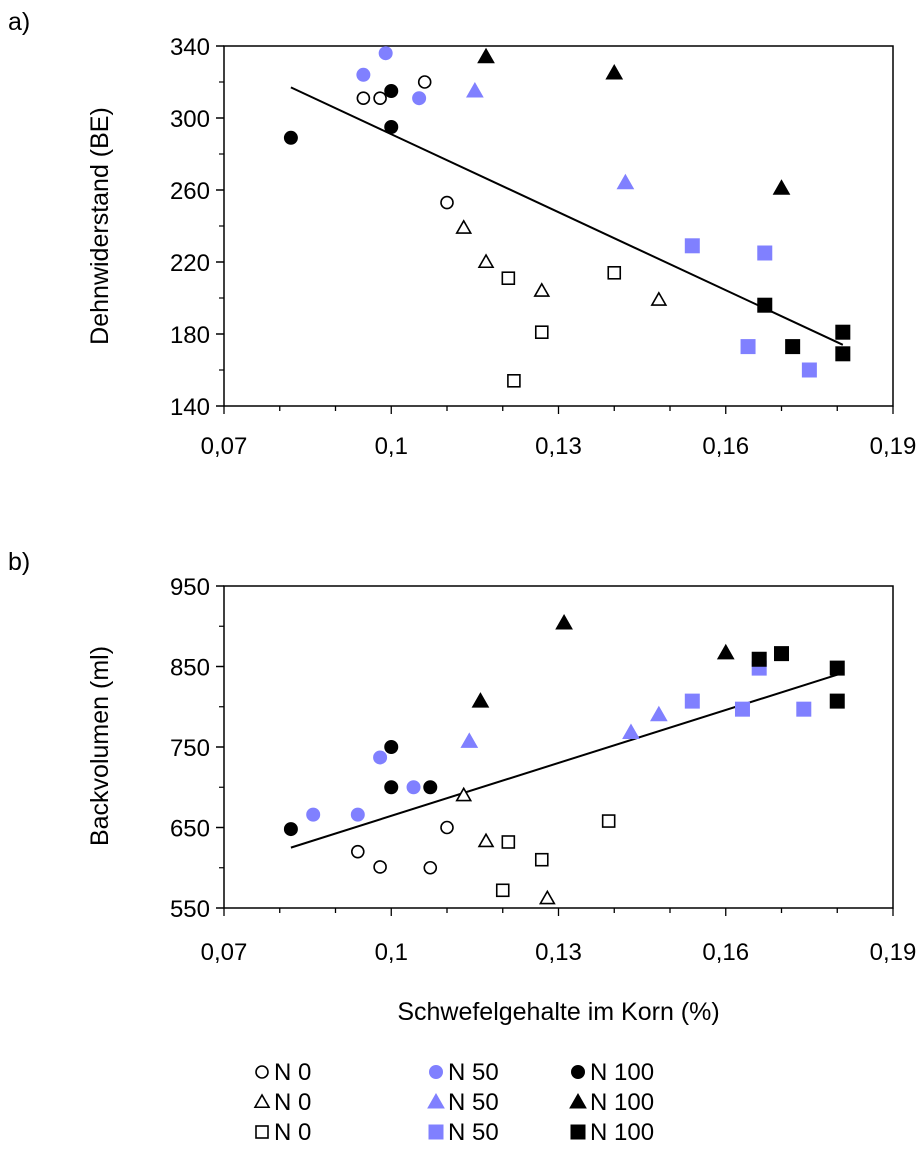  I want to click on y-axis-label: Backvolumen (ml), so click(100, 746).